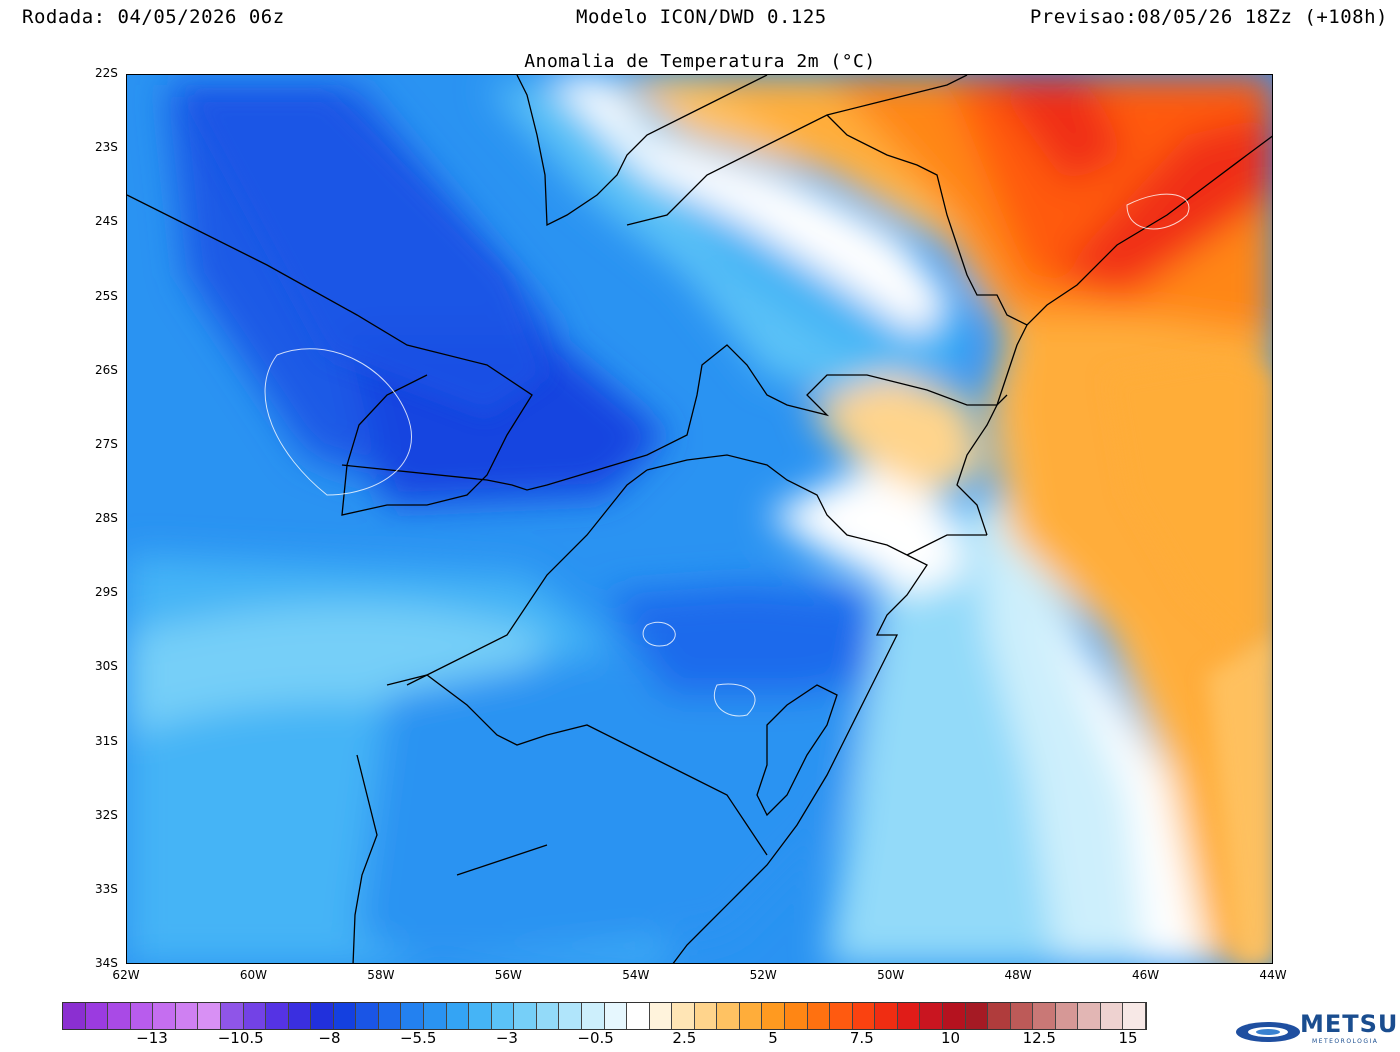 This screenshot has width=1400, height=1052. Describe the element at coordinates (1350, 1024) in the screenshot. I see `logo-text: METSUL` at that location.